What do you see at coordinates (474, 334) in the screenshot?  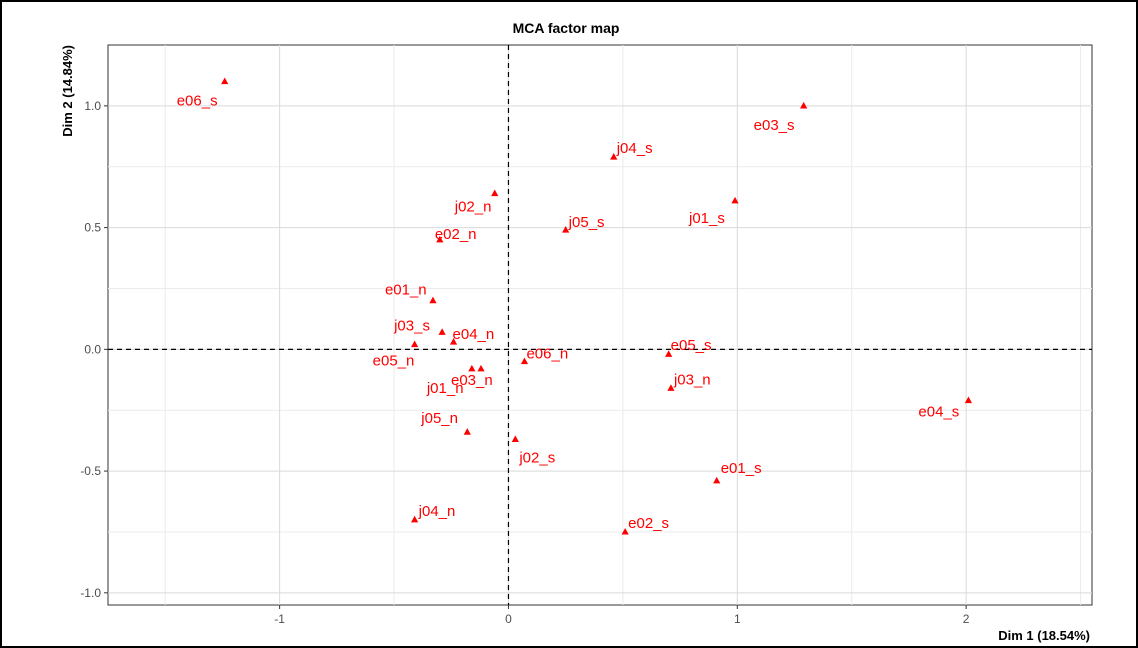 I see `point-label: e04_n` at bounding box center [474, 334].